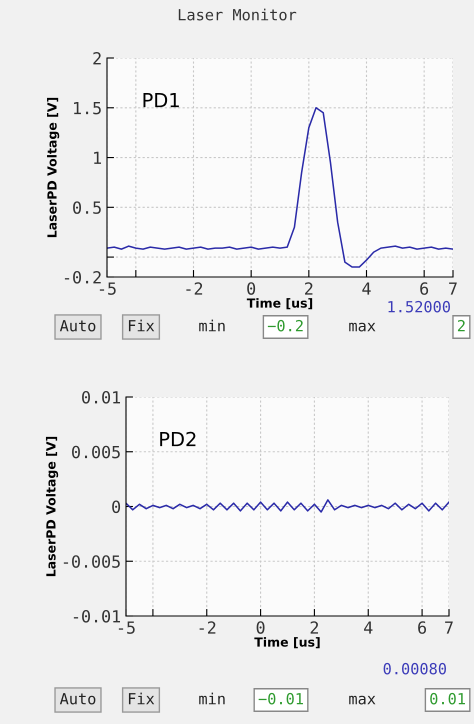 The width and height of the screenshot is (474, 724). Describe the element at coordinates (92, 561) in the screenshot. I see `y-tick-label: -0.005` at that location.